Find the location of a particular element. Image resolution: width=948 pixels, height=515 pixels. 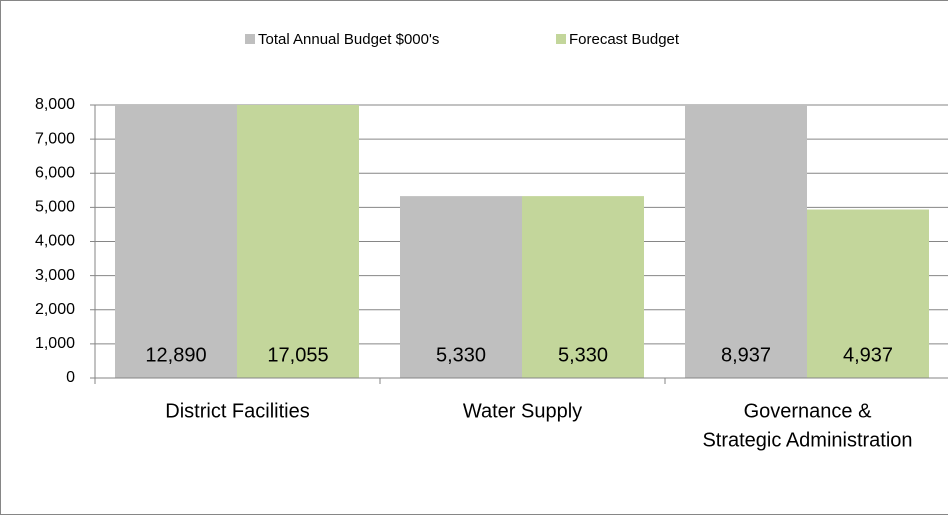

legend-label: Total Annual Budget $000's is located at coordinates (348, 39).